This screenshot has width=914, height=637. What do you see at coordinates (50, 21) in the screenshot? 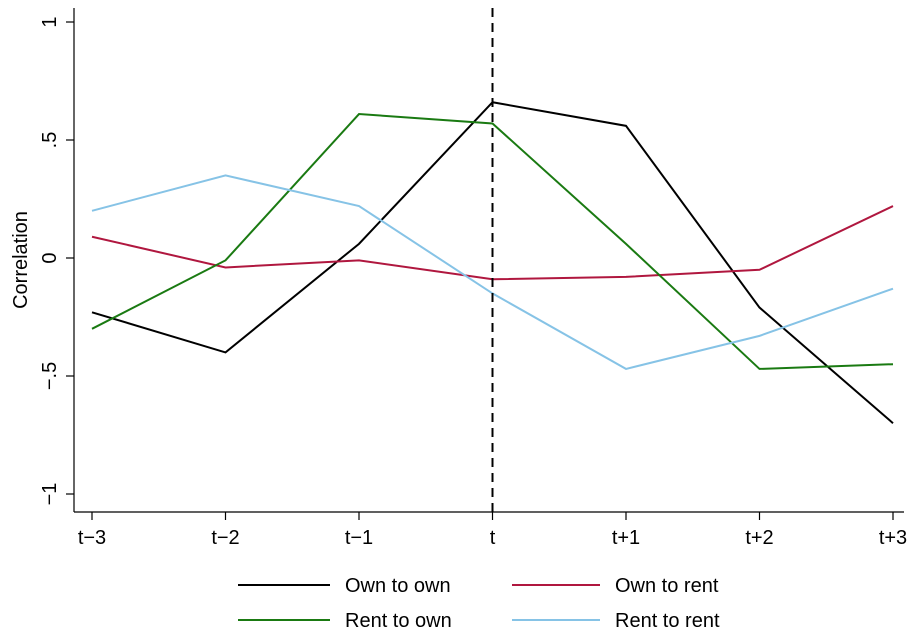
I see `y-tick-label: 1` at bounding box center [50, 21].